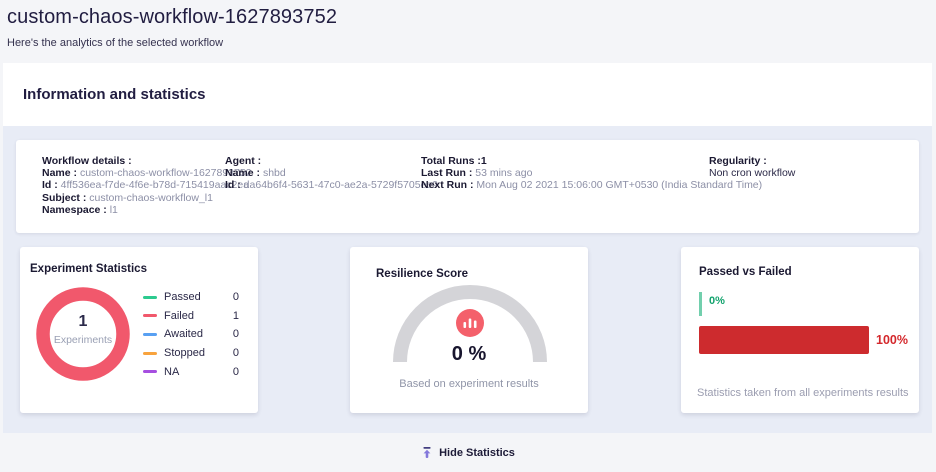 The height and width of the screenshot is (472, 936). Describe the element at coordinates (150, 334) in the screenshot. I see `awaited-color-dash-icon` at that location.